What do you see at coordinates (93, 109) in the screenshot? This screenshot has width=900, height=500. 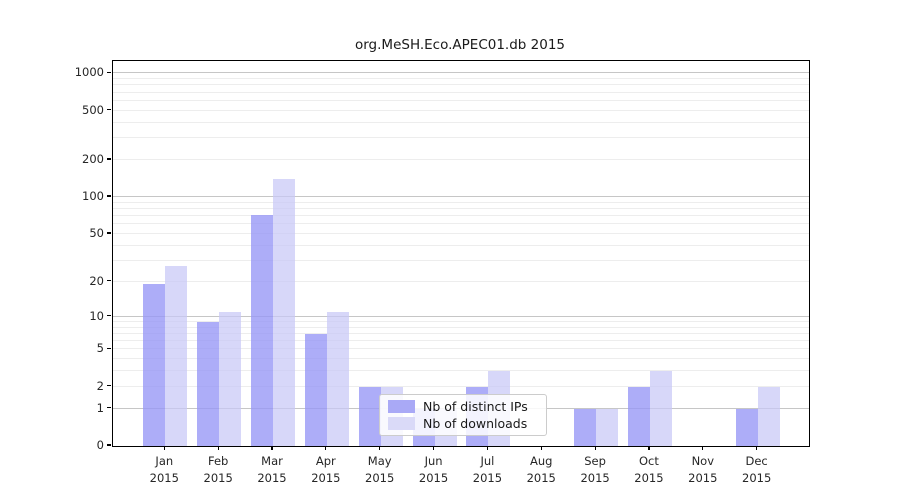 I see `y-tick-label: 500` at bounding box center [93, 109].